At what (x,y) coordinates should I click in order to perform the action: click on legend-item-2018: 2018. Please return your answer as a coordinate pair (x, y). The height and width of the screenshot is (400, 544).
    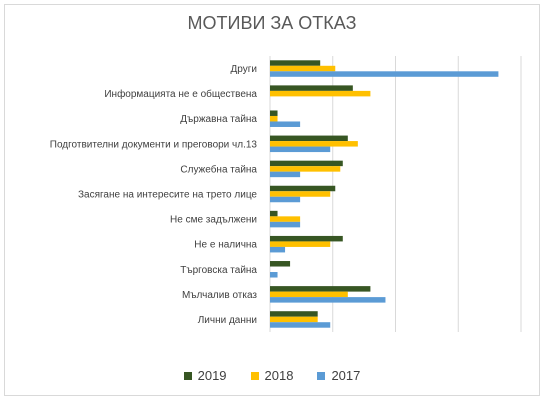
    Looking at the image, I should click on (272, 375).